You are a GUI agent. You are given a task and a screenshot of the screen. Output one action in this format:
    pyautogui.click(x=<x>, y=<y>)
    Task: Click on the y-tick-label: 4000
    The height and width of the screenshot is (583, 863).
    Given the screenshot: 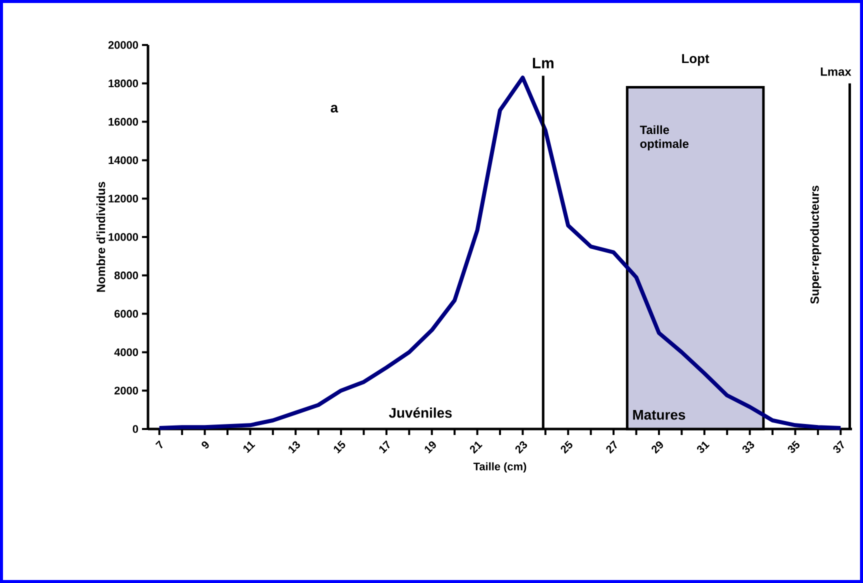 What is the action you would take?
    pyautogui.click(x=126, y=352)
    